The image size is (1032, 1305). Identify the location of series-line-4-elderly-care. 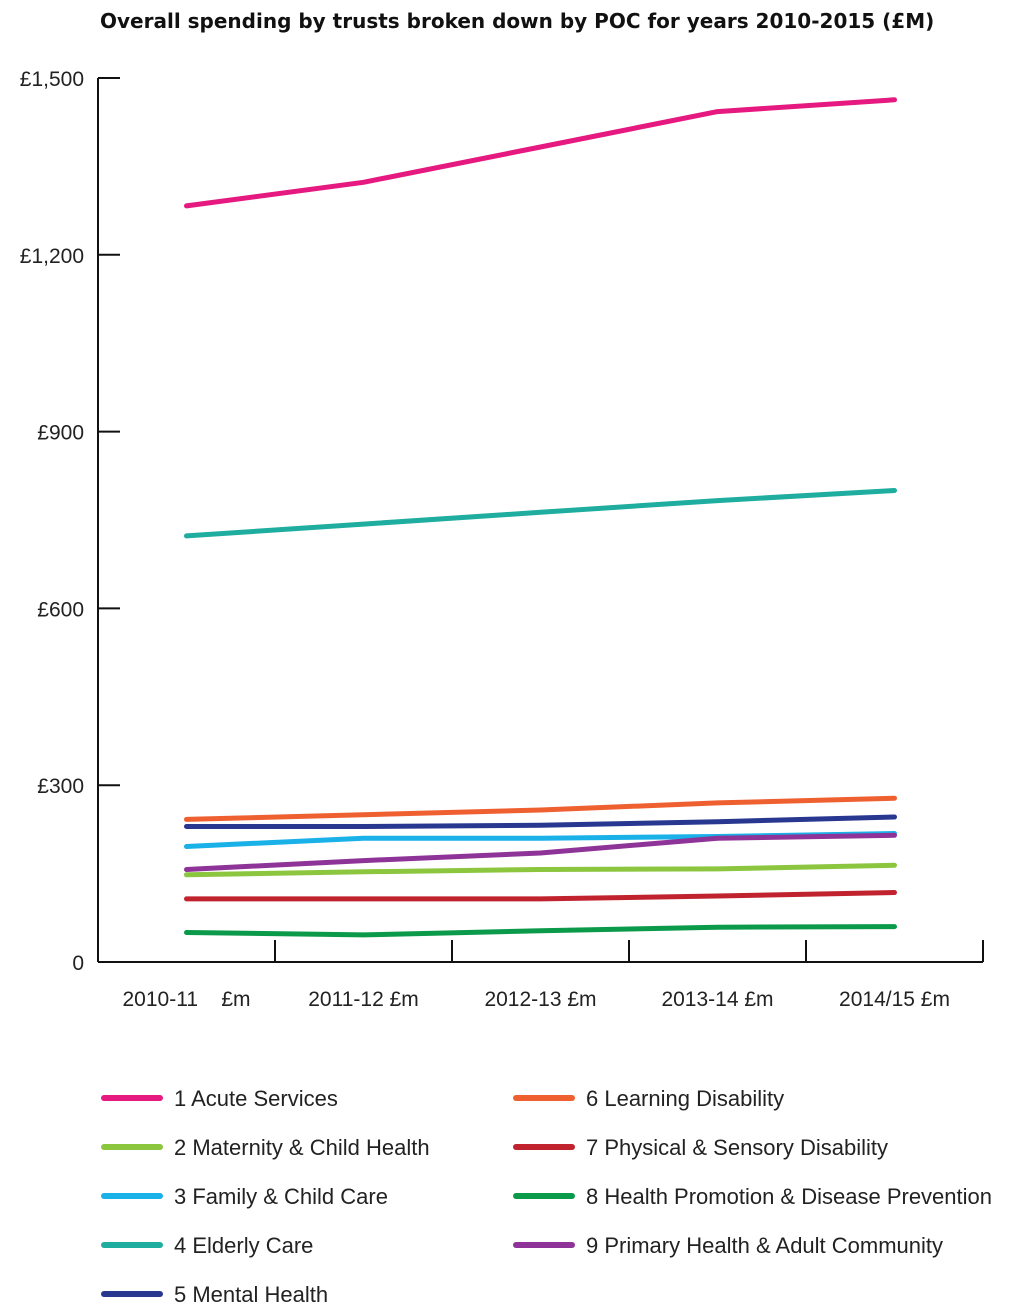
(540, 513).